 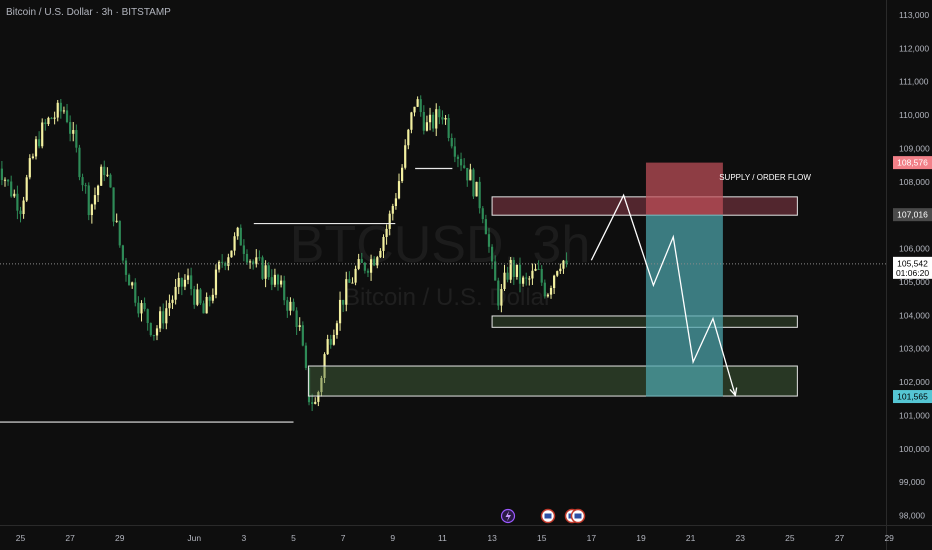 I want to click on price-tick-label: 103,000, so click(x=914, y=349).